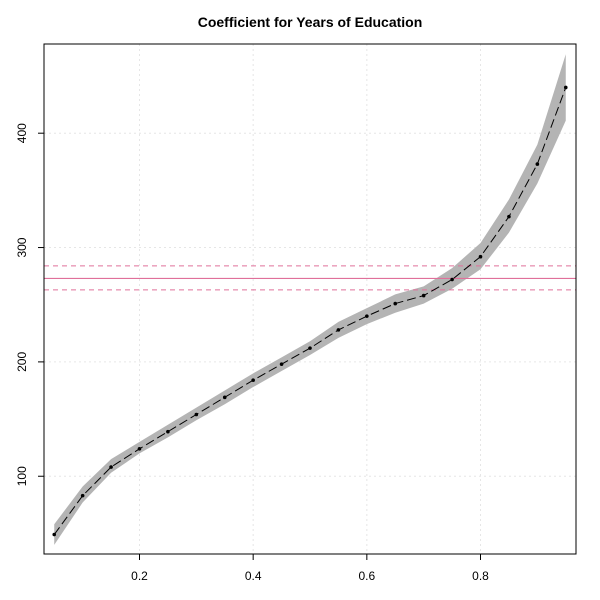 The image size is (600, 600). I want to click on y-tick-label: 300, so click(22, 247).